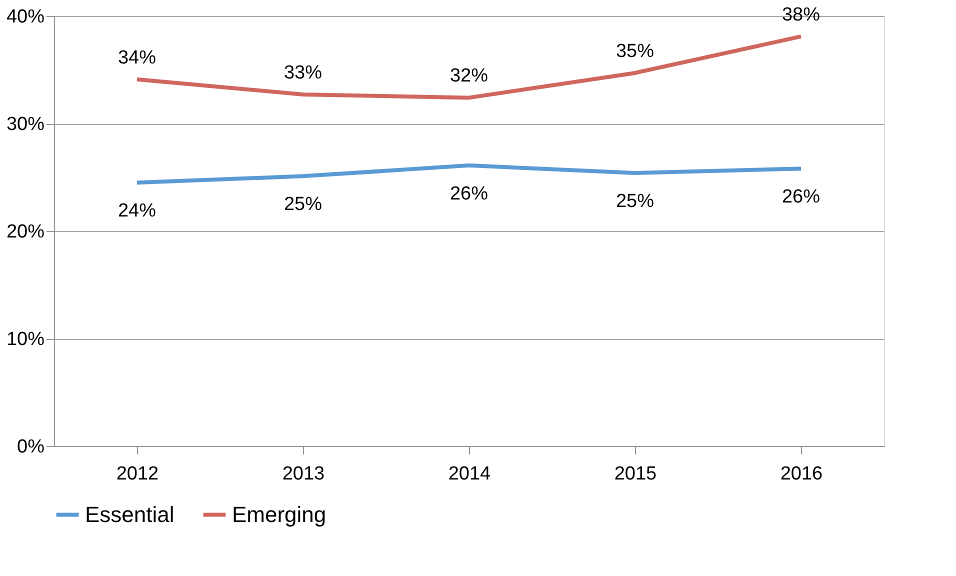 This screenshot has width=956, height=576. What do you see at coordinates (25, 124) in the screenshot?
I see `y-tick-label: 30%` at bounding box center [25, 124].